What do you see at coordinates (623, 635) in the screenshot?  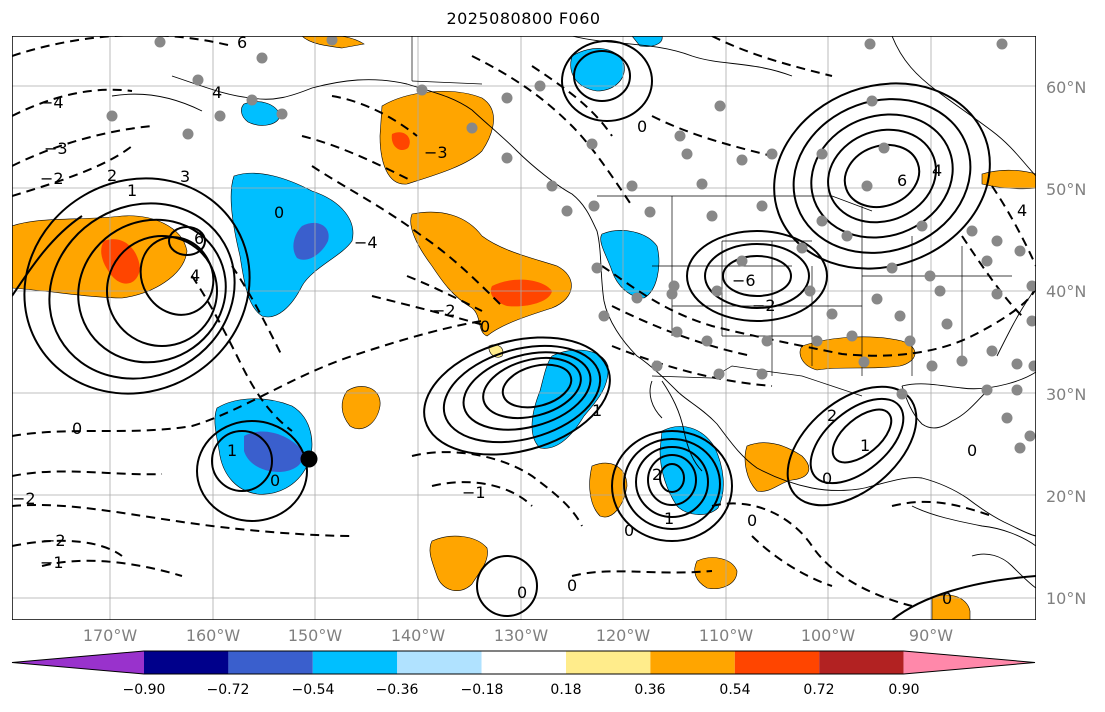 I see `lon-label: 120°W` at bounding box center [623, 635].